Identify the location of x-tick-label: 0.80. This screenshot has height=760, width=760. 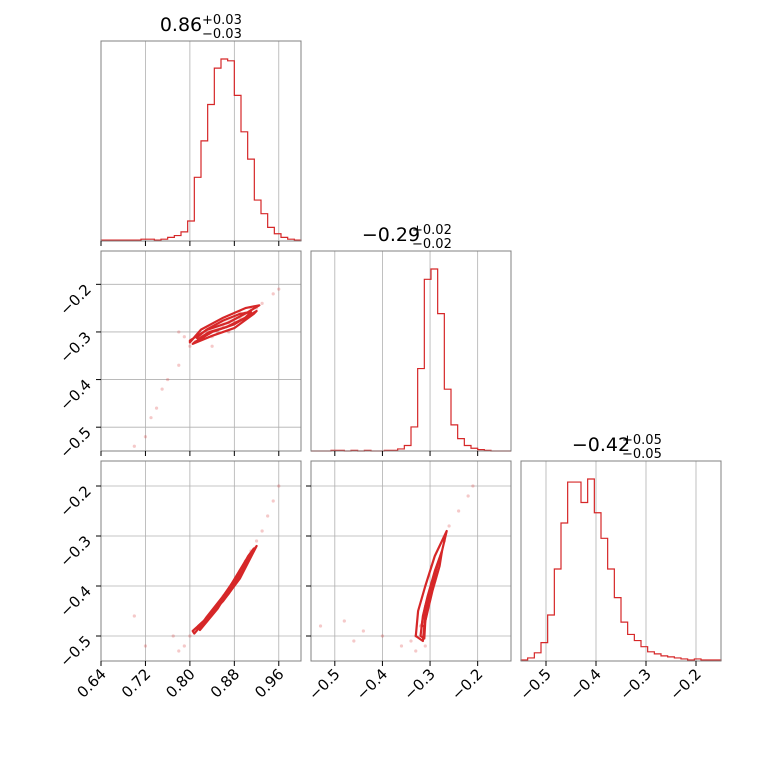
(180, 683).